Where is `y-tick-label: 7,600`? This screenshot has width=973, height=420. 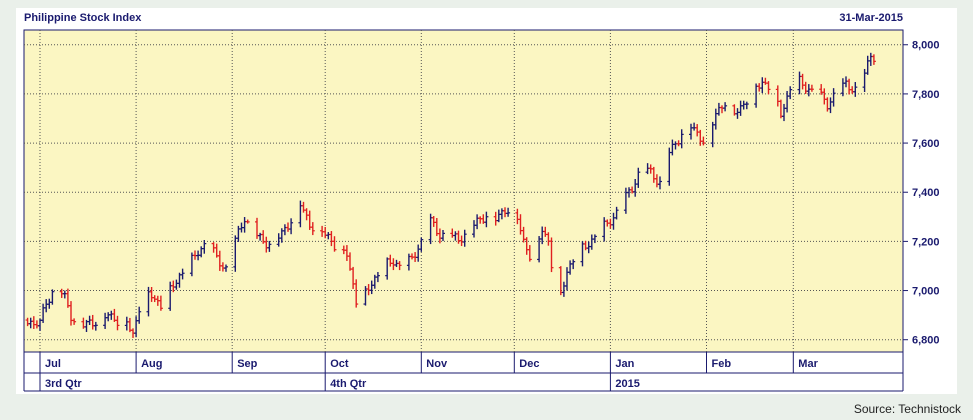
y-tick-label: 7,600 is located at coordinates (926, 144).